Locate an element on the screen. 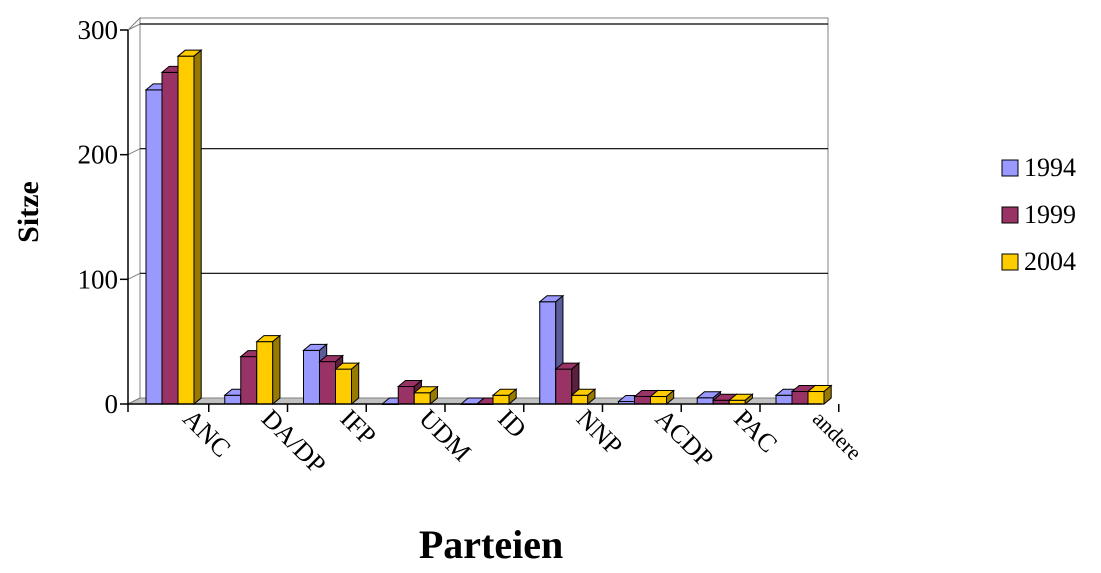 This screenshot has width=1101, height=573. x-tick-label: IFP is located at coordinates (358, 427).